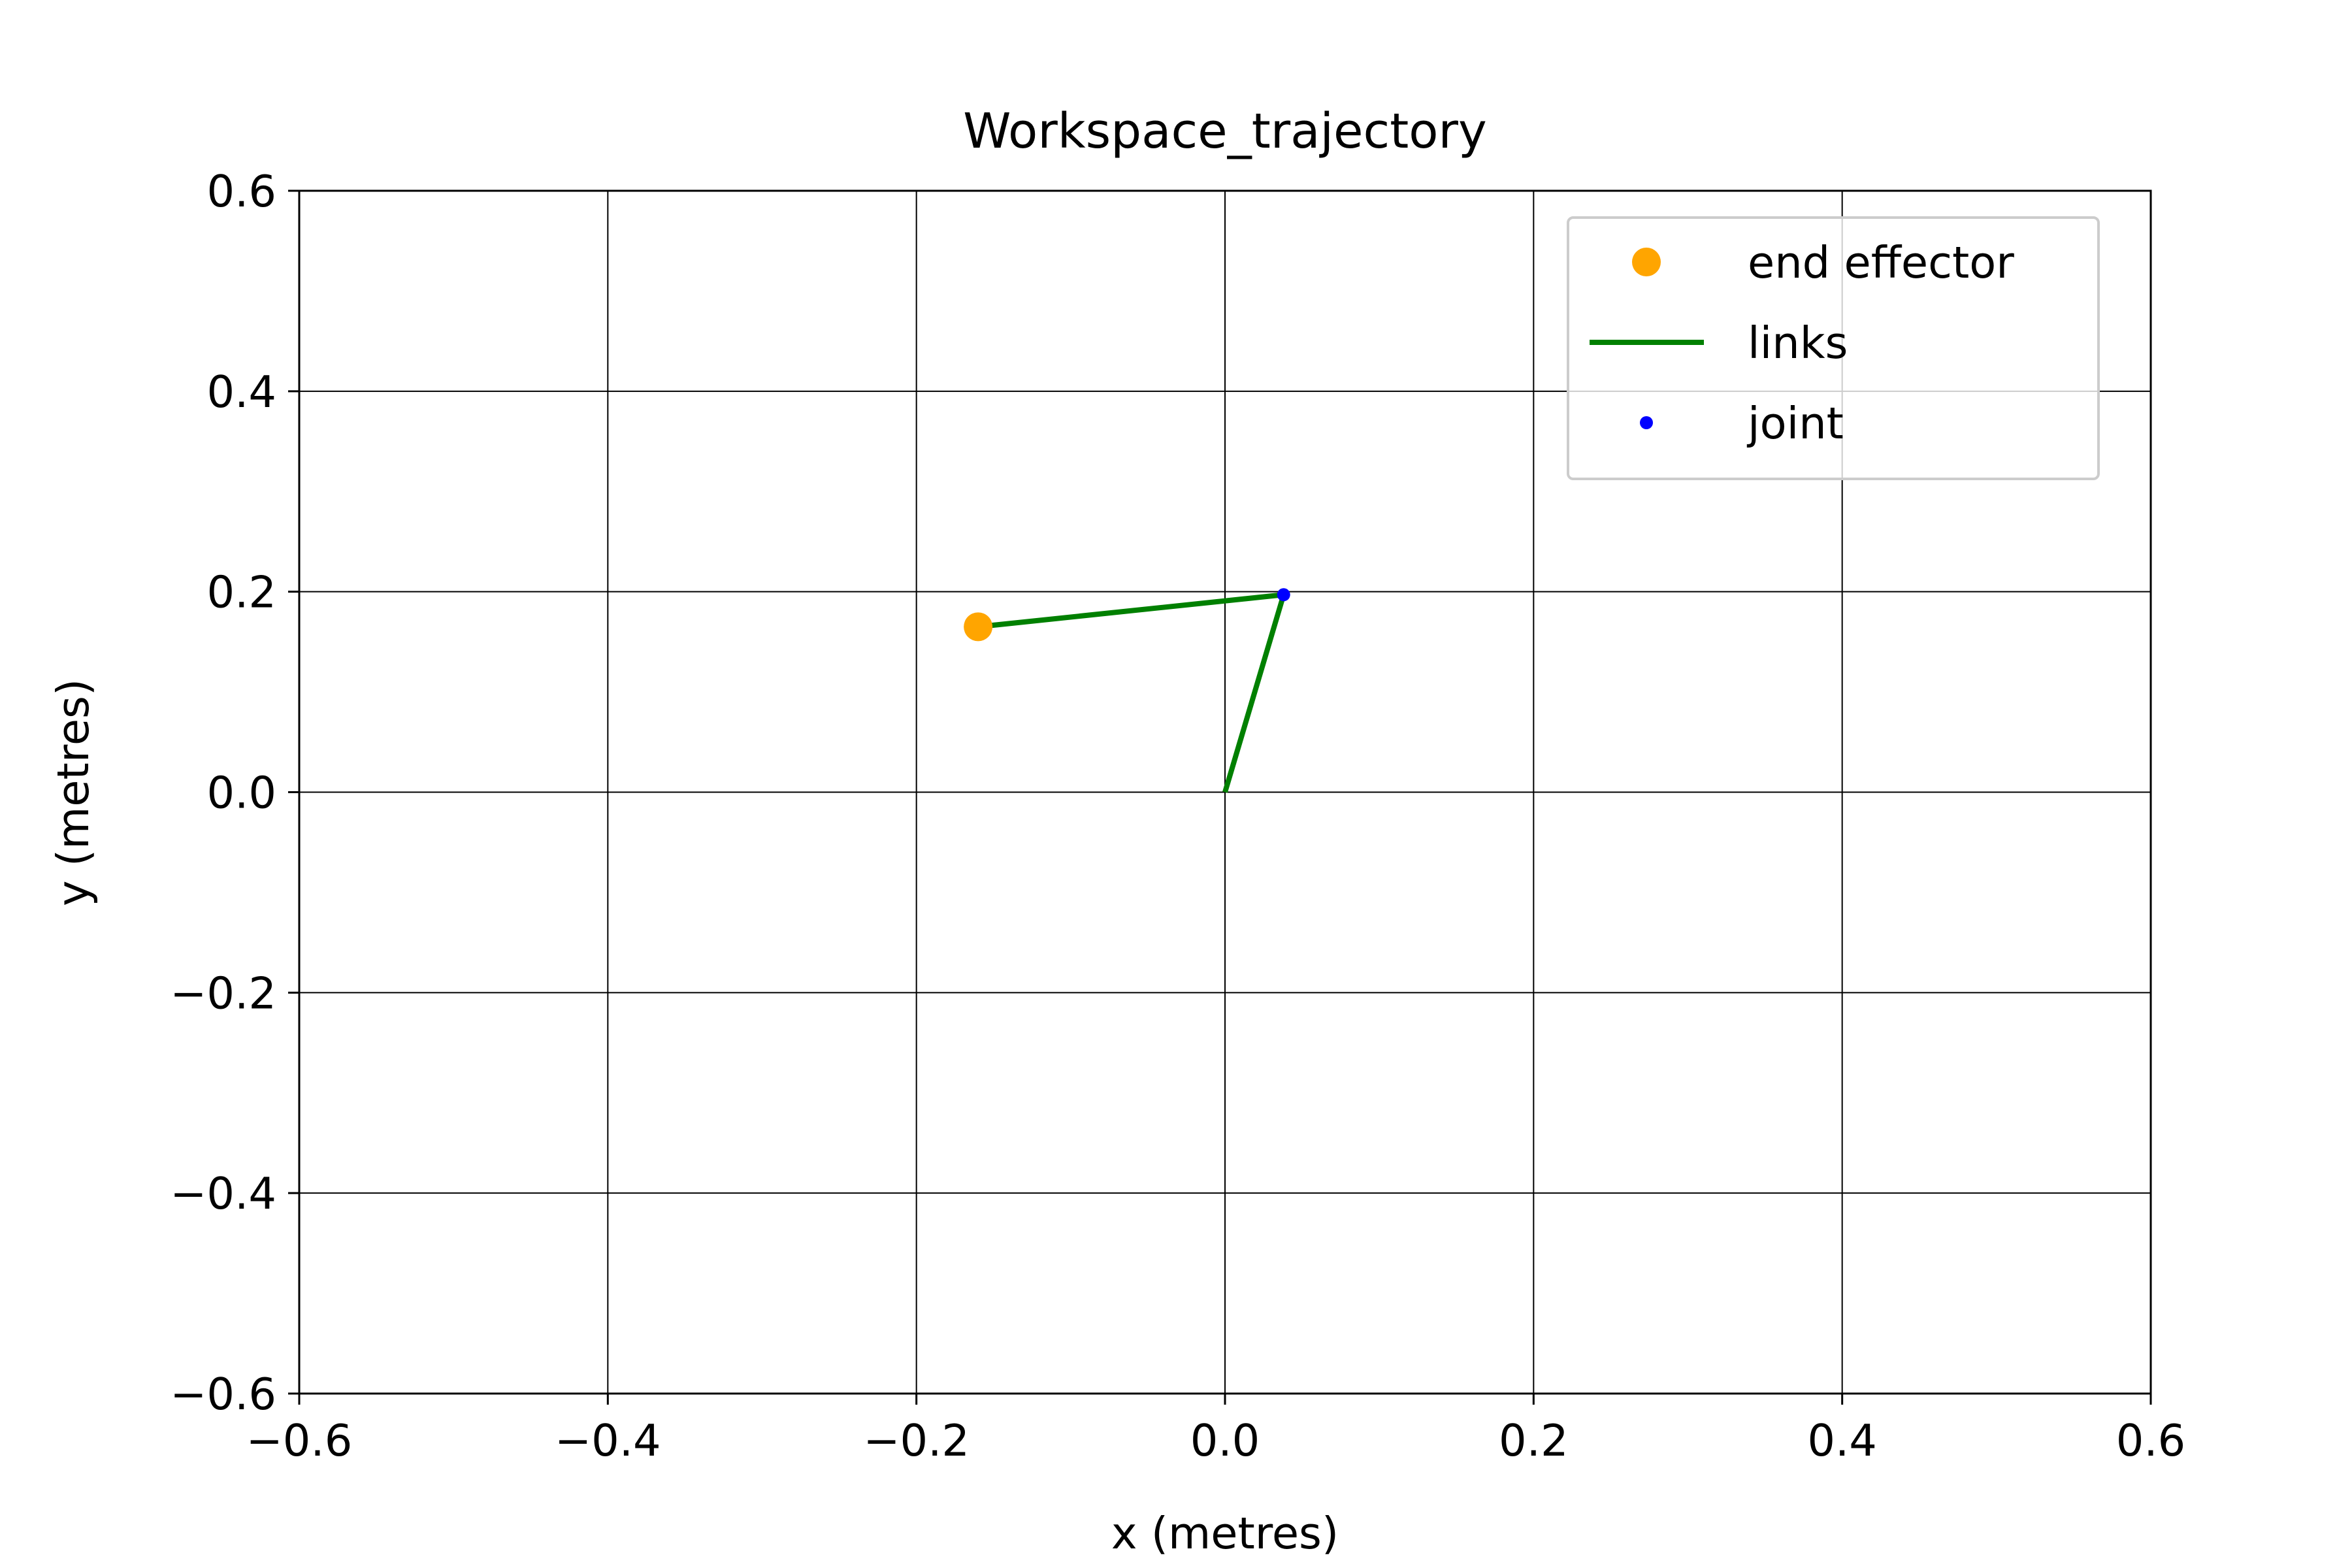  What do you see at coordinates (223, 993) in the screenshot?
I see `y-tick-label: −0.2` at bounding box center [223, 993].